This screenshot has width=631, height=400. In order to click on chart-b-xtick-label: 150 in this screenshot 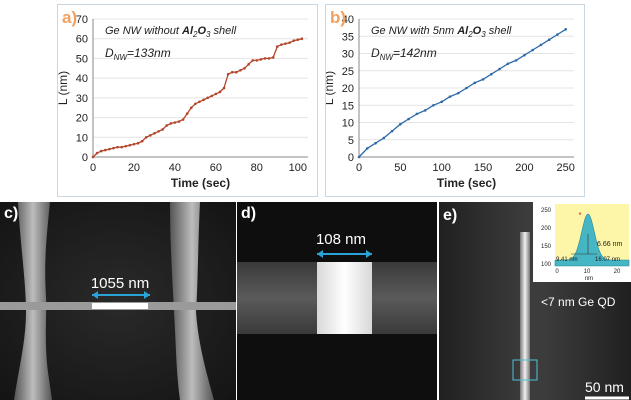, I will do `click(483, 168)`.